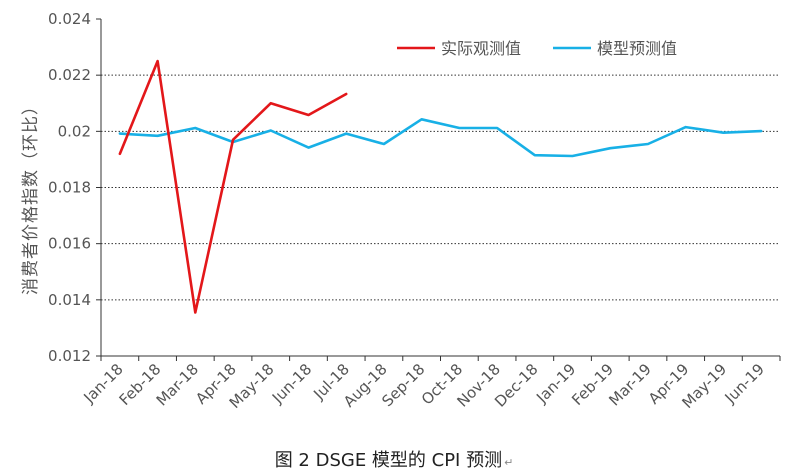 This screenshot has height=475, width=788. What do you see at coordinates (74, 131) in the screenshot?
I see `y-tick-label: 0.02` at bounding box center [74, 131].